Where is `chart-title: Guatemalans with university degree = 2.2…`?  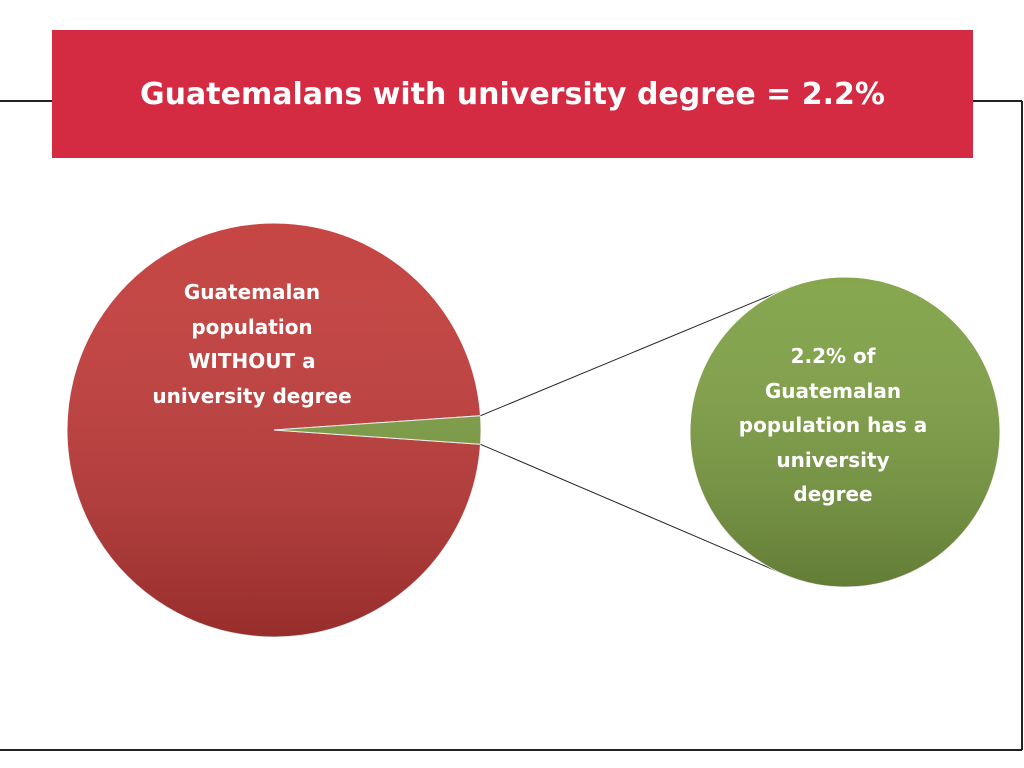 chart-title: Guatemalans with university degree = 2.2… is located at coordinates (512, 94).